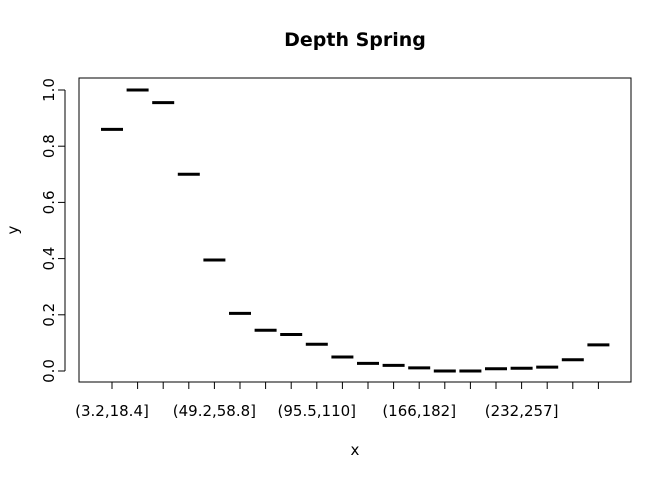  I want to click on x-axis-label: x, so click(355, 450).